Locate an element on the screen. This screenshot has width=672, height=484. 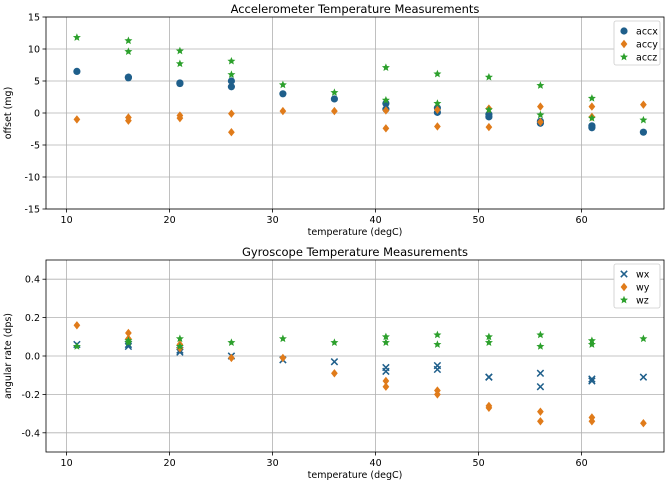
y-tick-label: 0.2 is located at coordinates (32, 318).